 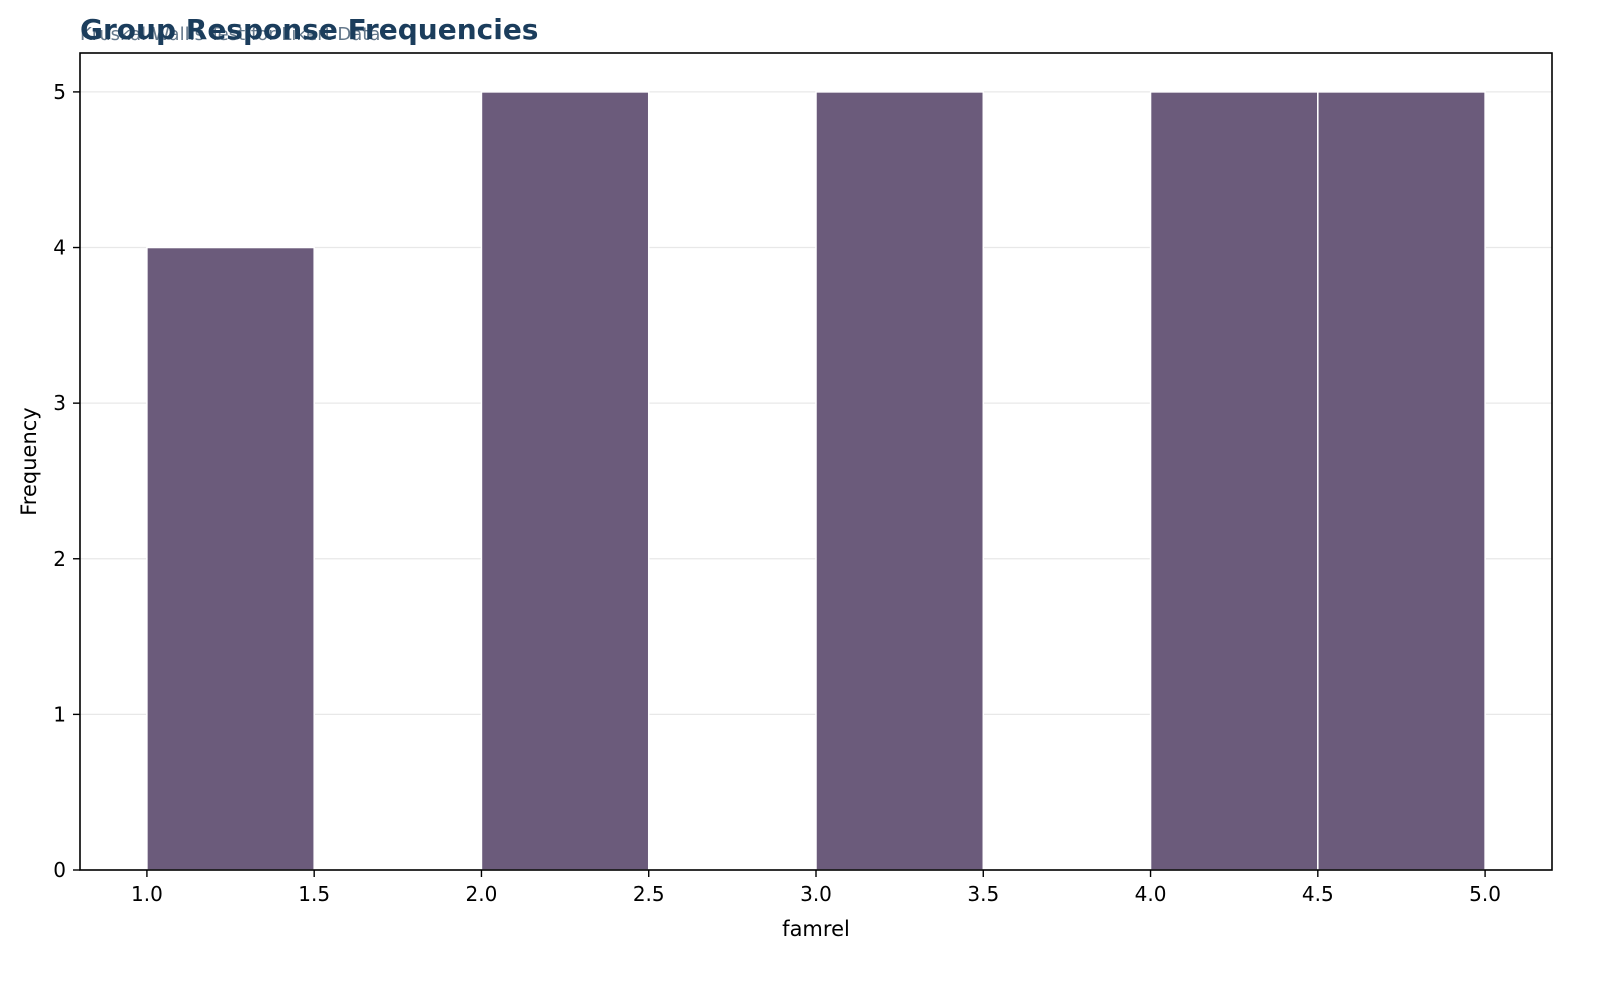 I want to click on x-tick-label: 3.0, so click(x=816, y=894).